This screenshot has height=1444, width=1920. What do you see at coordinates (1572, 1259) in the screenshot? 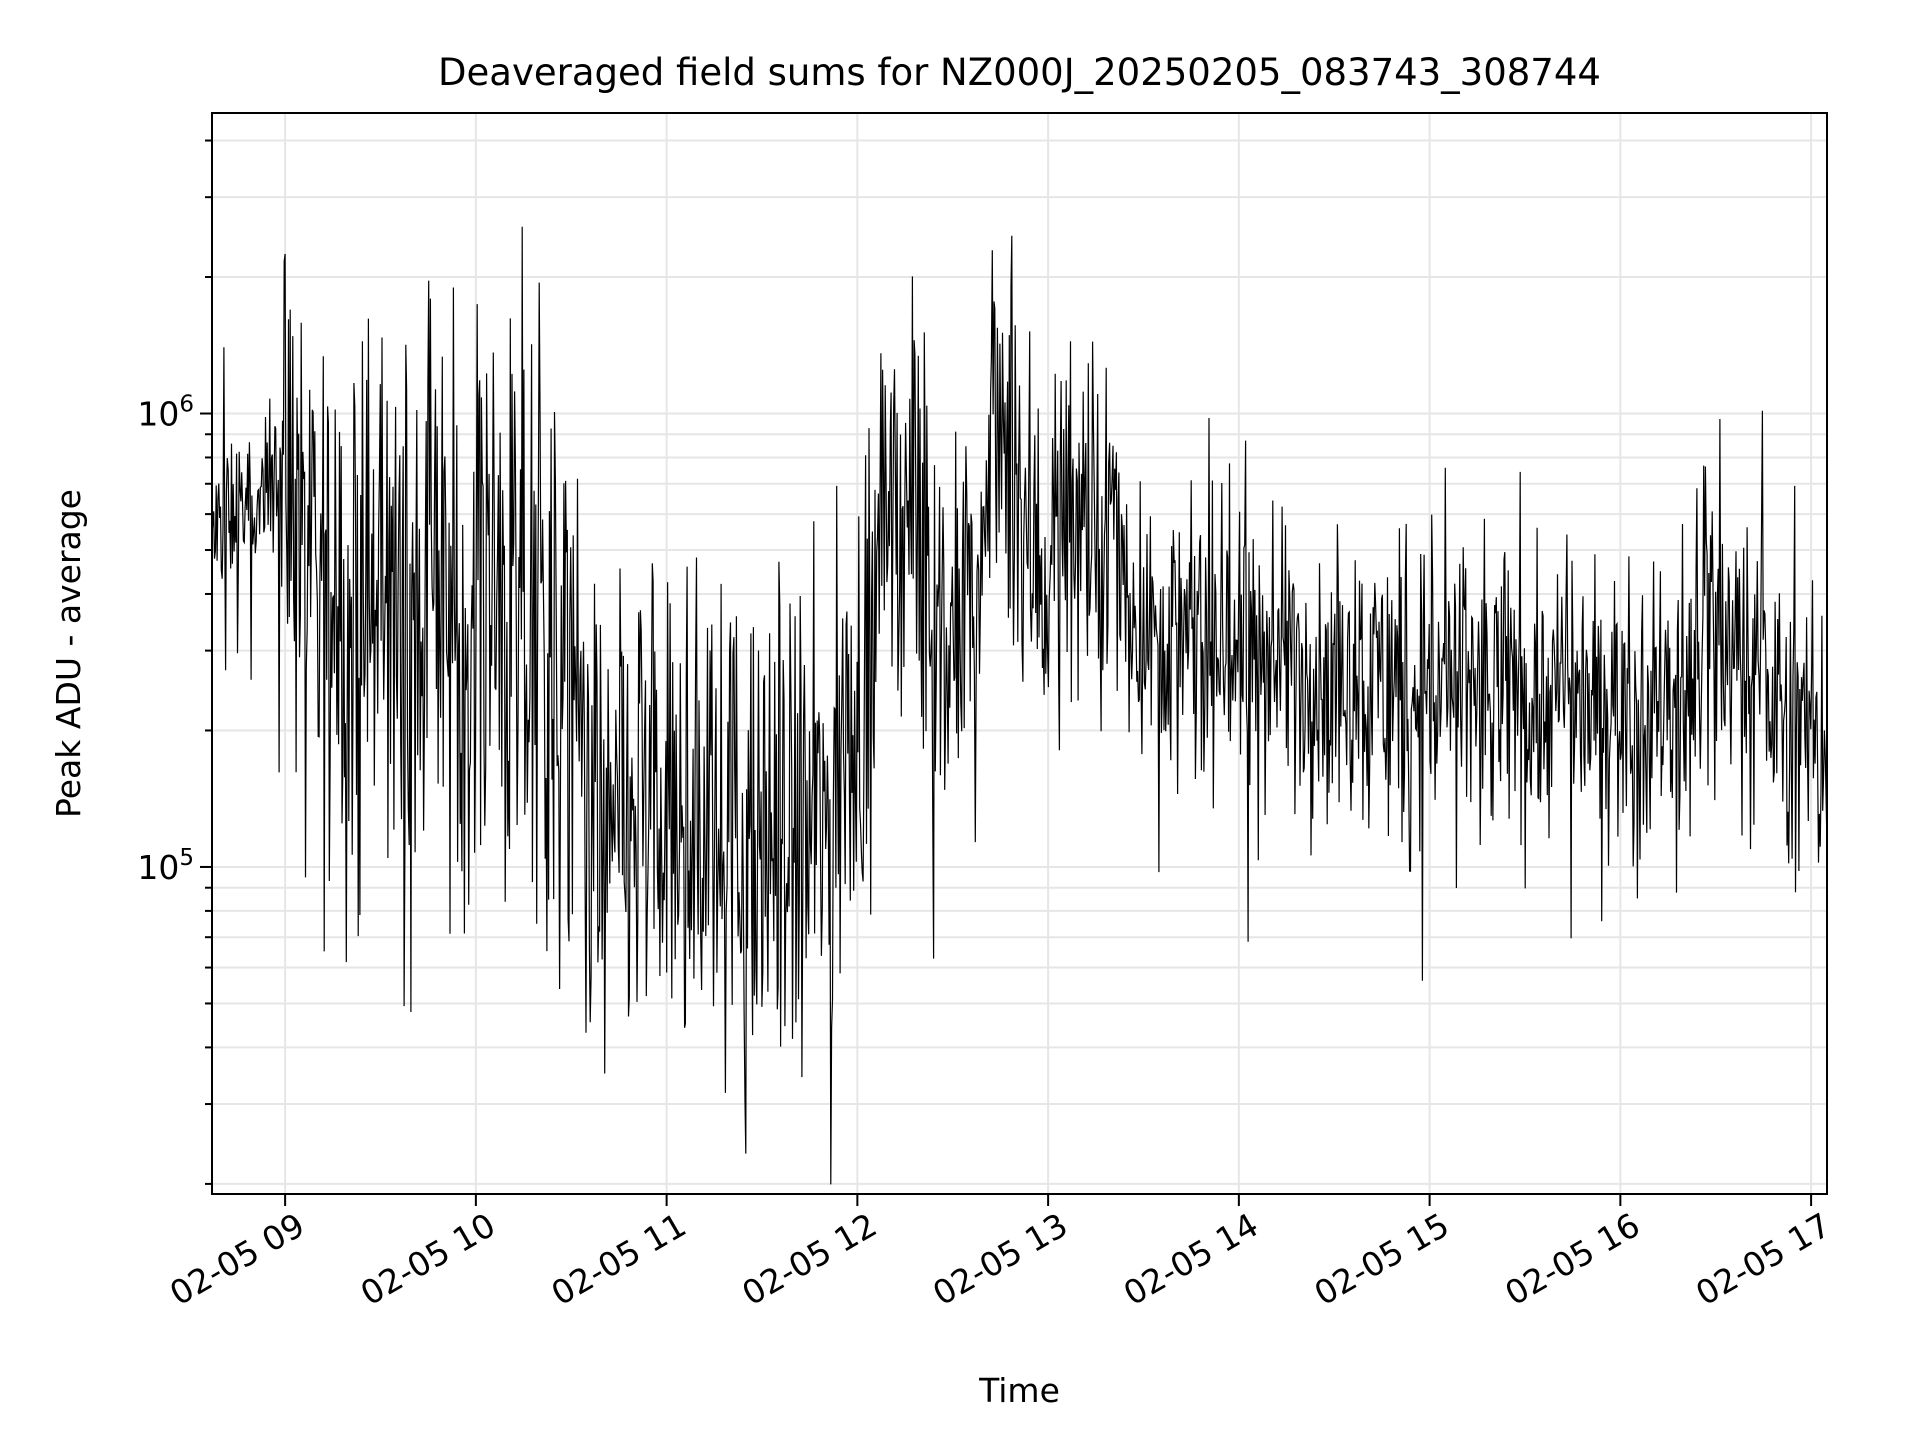
I see `x-tick-label: 02-05 16` at bounding box center [1572, 1259].